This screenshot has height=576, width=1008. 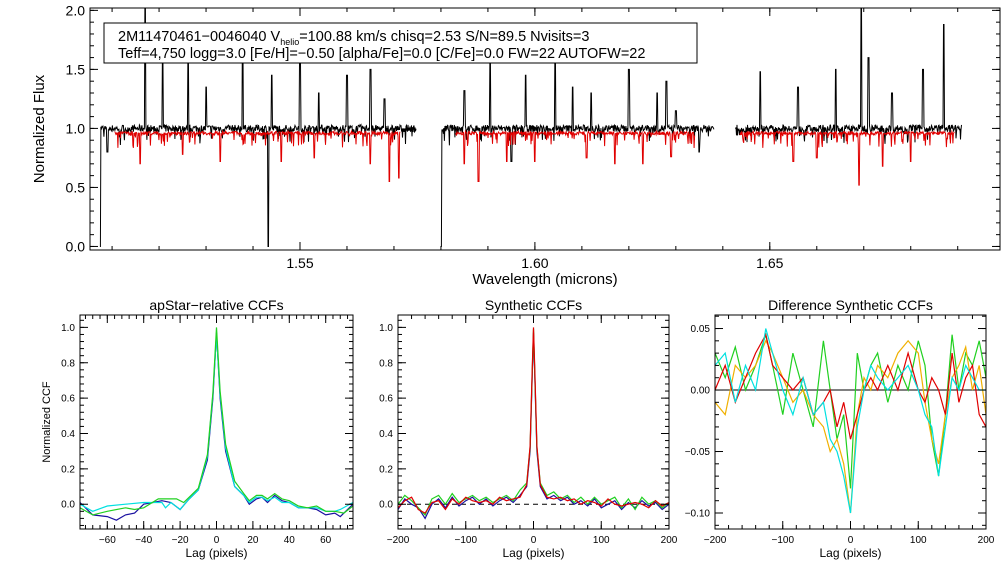 What do you see at coordinates (290, 540) in the screenshot?
I see `x-tick-label: 40` at bounding box center [290, 540].